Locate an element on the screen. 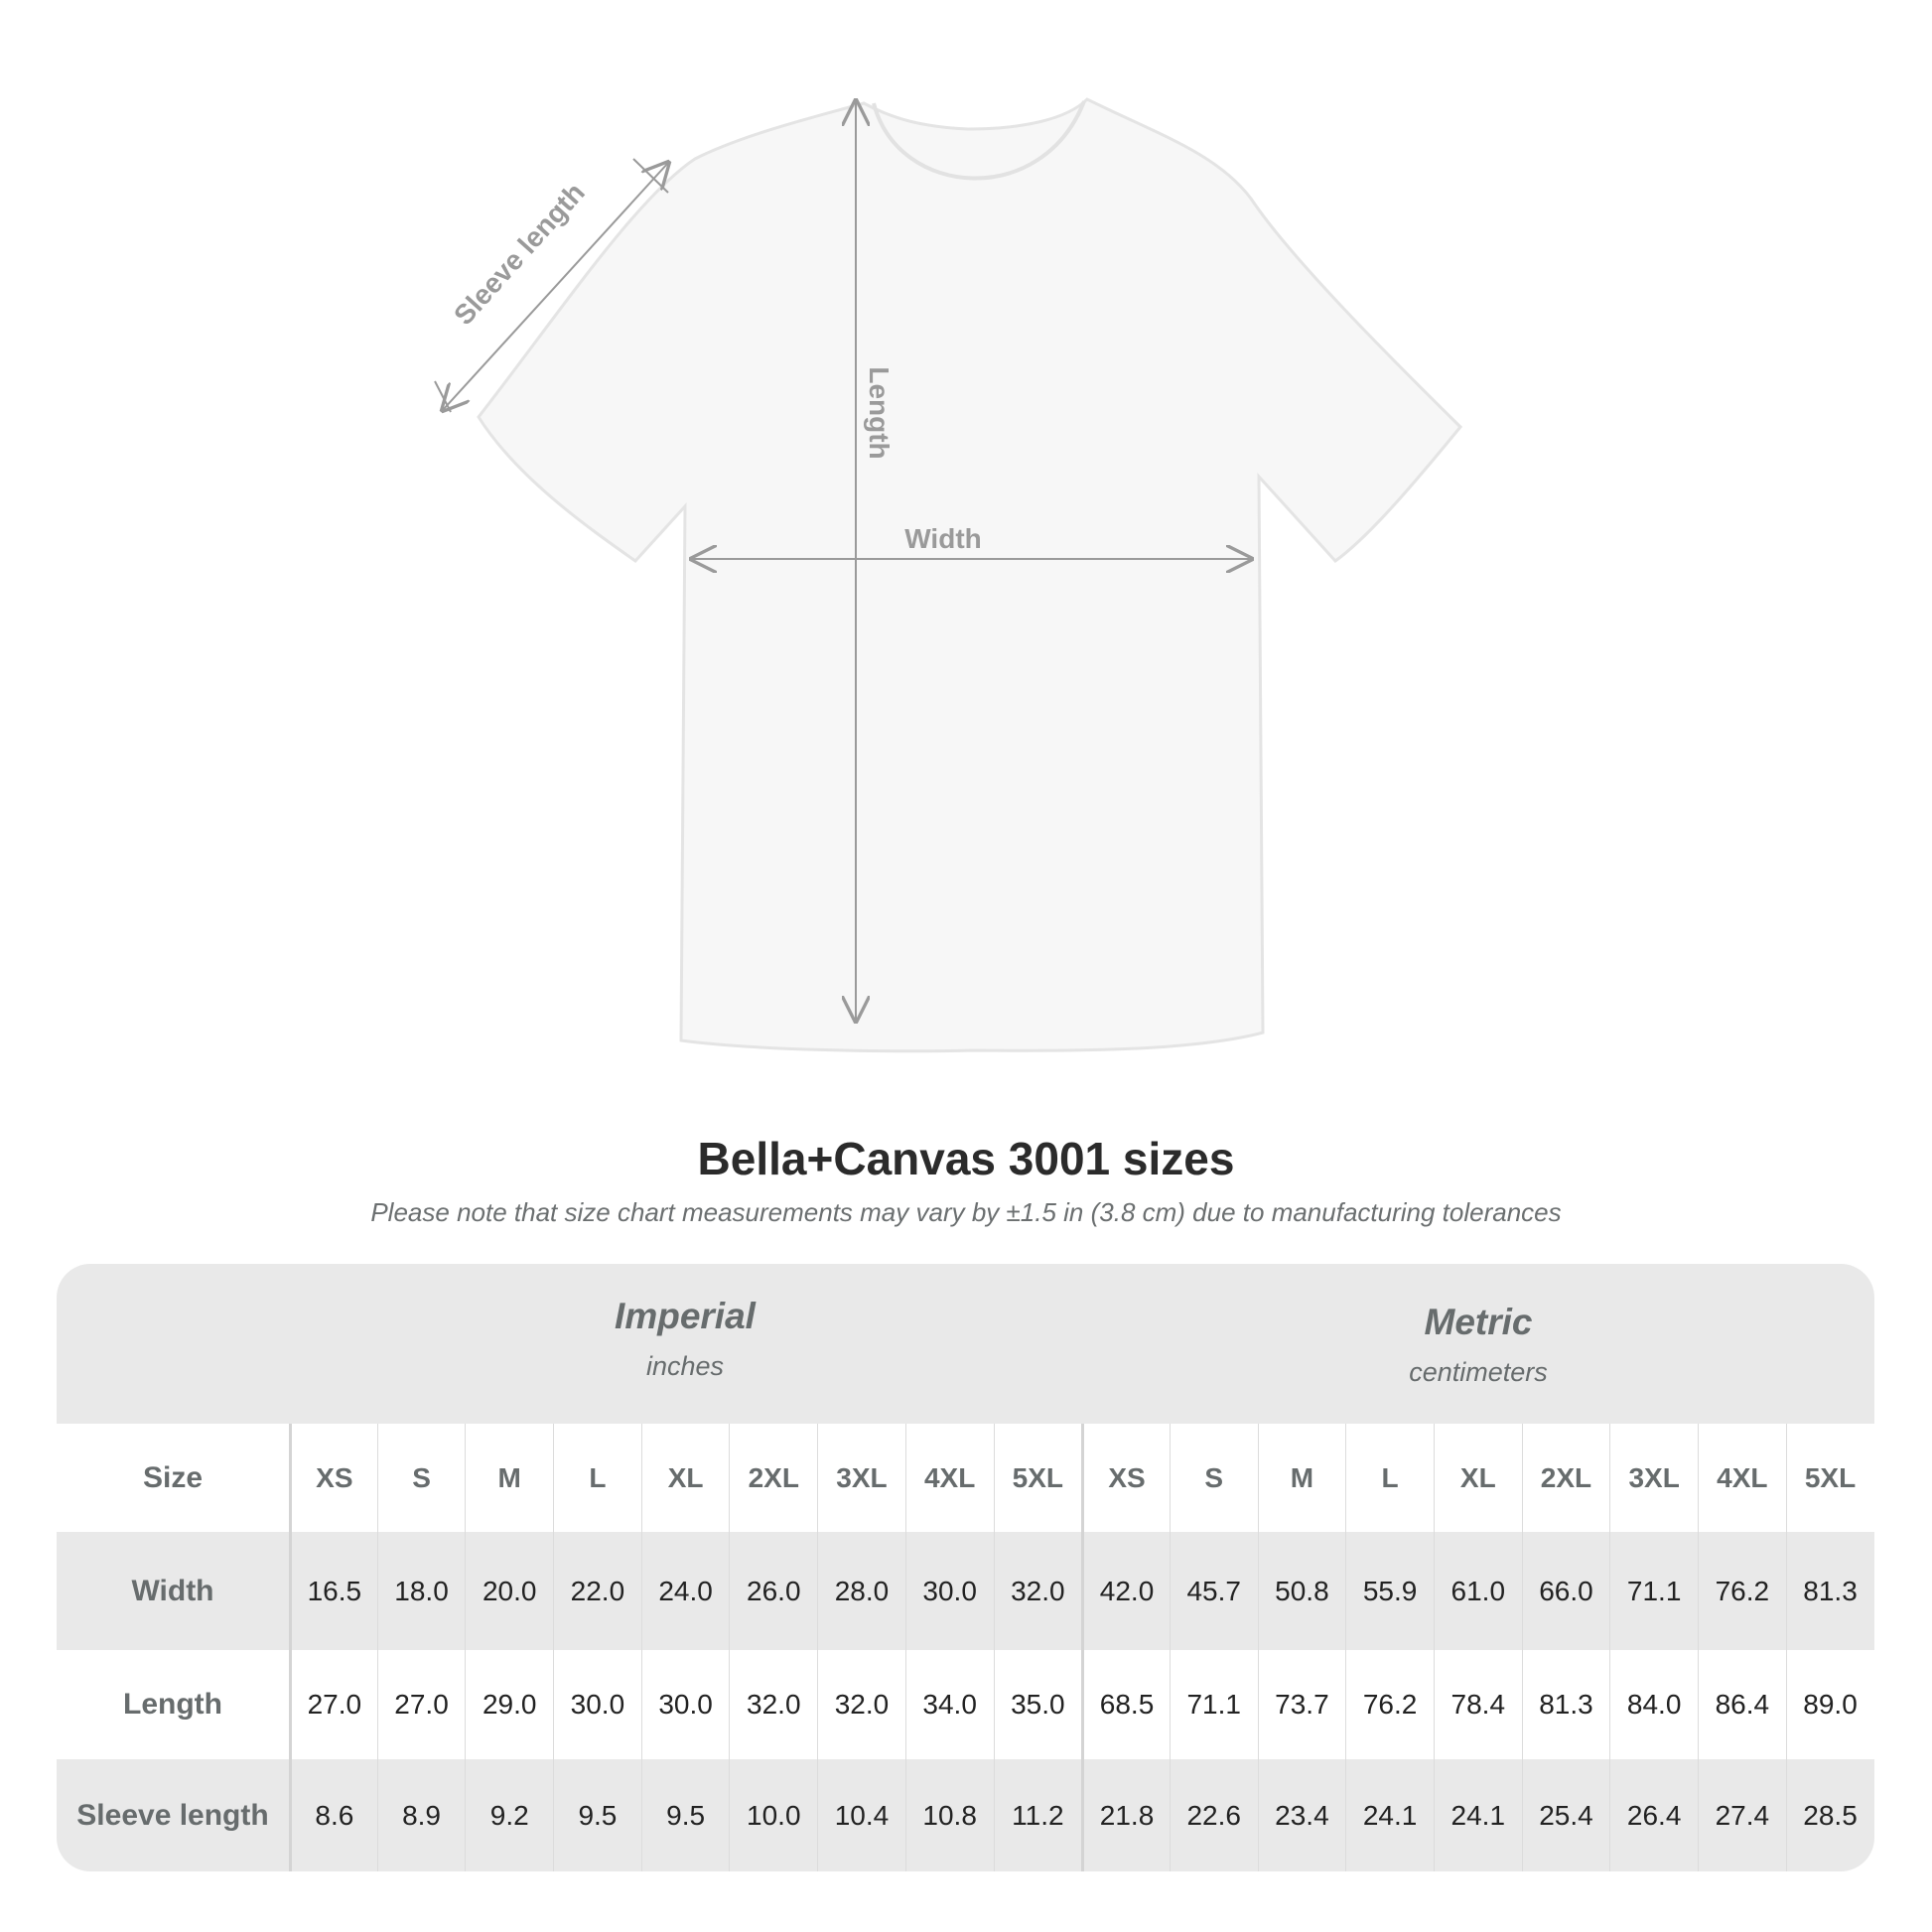 The height and width of the screenshot is (1932, 1932). imperial-size-header: XL is located at coordinates (685, 1478).